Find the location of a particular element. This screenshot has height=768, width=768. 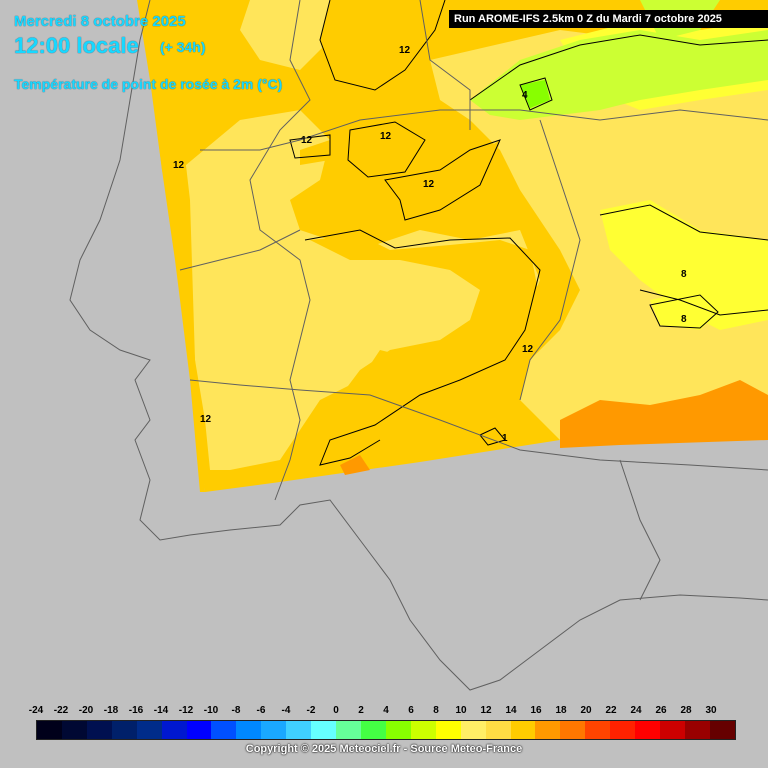

legend-tick-label: 24 is located at coordinates (636, 710).